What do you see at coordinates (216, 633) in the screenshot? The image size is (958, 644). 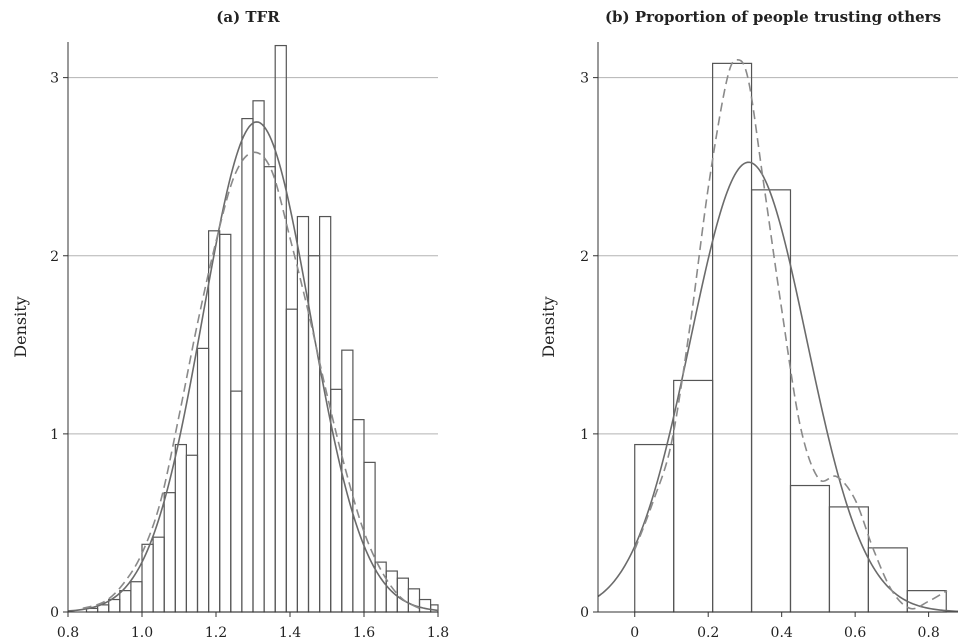 I see `x-tick-label: 1.2` at bounding box center [216, 633].